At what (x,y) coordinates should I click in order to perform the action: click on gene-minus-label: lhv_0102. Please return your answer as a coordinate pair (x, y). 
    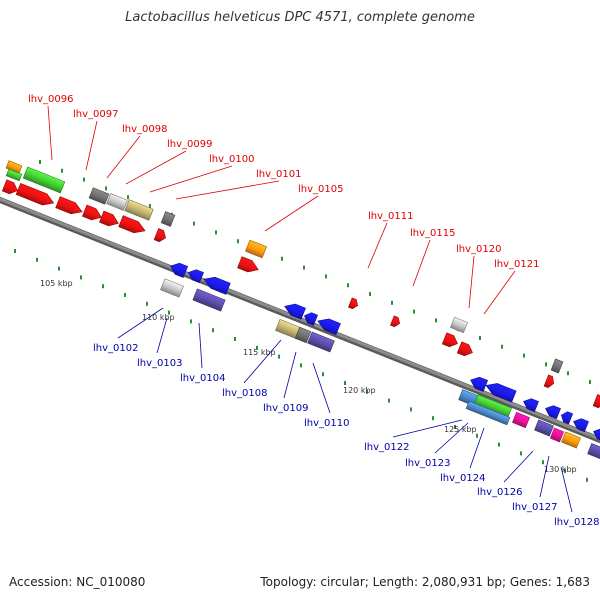
    Looking at the image, I should click on (115, 348).